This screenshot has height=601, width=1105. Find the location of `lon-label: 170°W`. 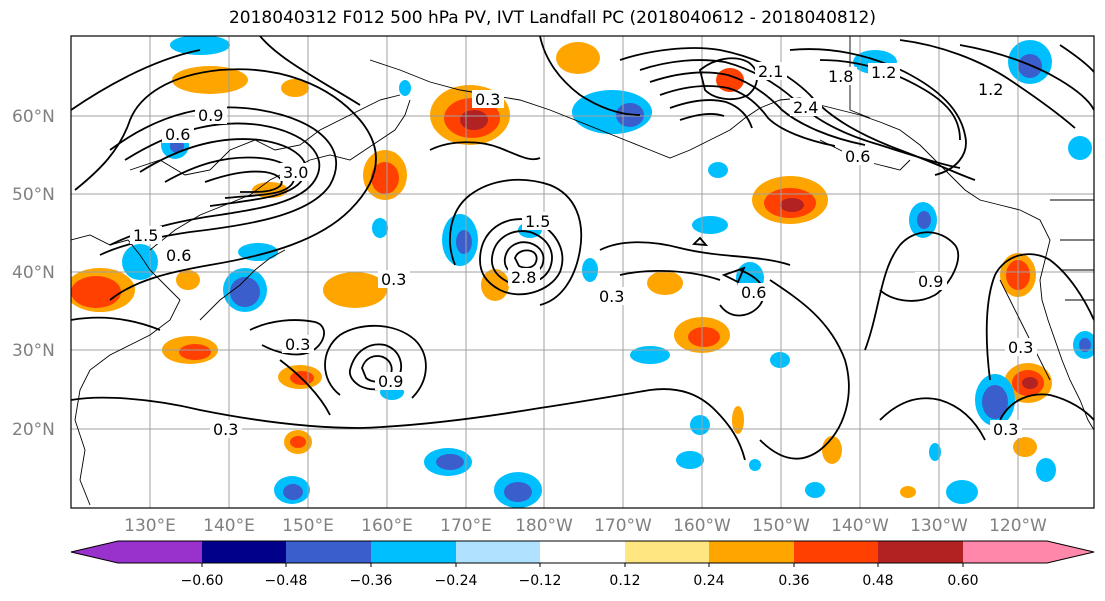

lon-label: 170°W is located at coordinates (623, 526).